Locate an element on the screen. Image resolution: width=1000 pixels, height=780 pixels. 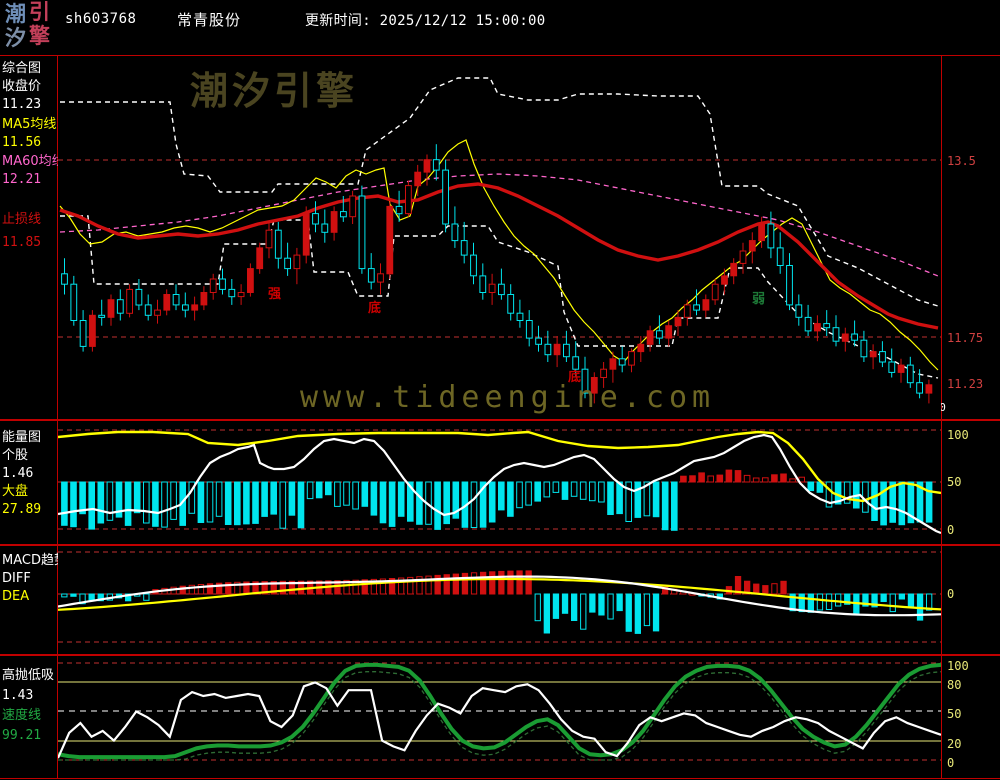
macd-svg is located at coordinates (499, 597).